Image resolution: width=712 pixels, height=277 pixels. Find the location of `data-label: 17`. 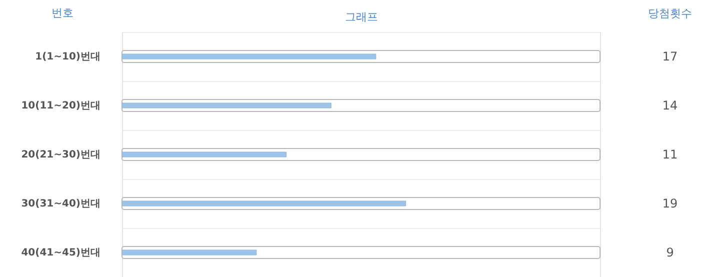

data-label: 17 is located at coordinates (670, 57).